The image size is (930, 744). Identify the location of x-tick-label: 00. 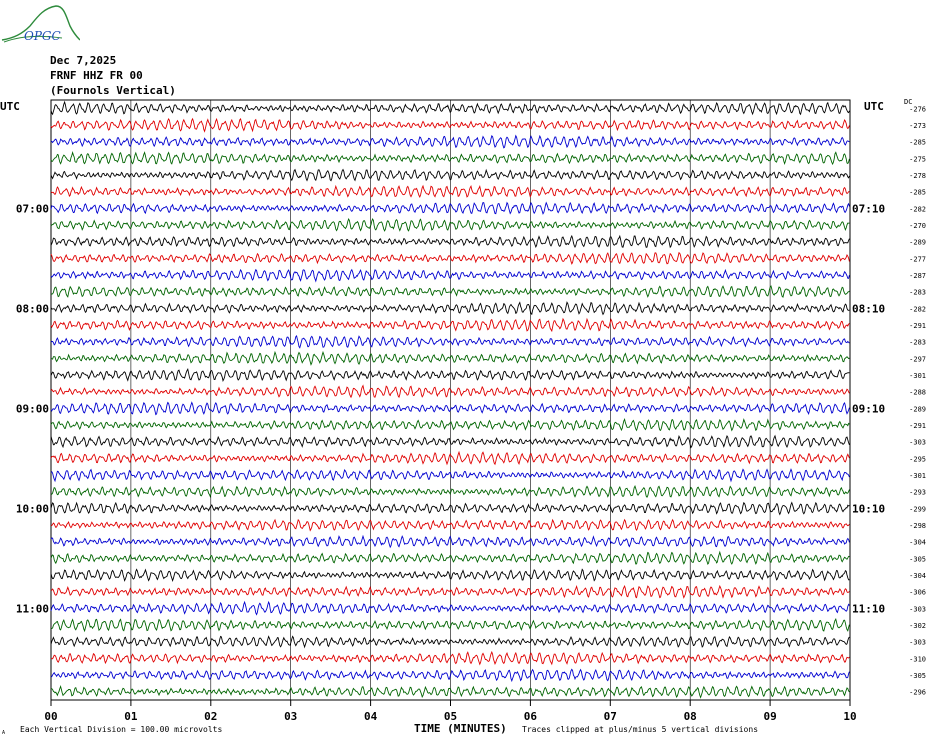
(50, 716).